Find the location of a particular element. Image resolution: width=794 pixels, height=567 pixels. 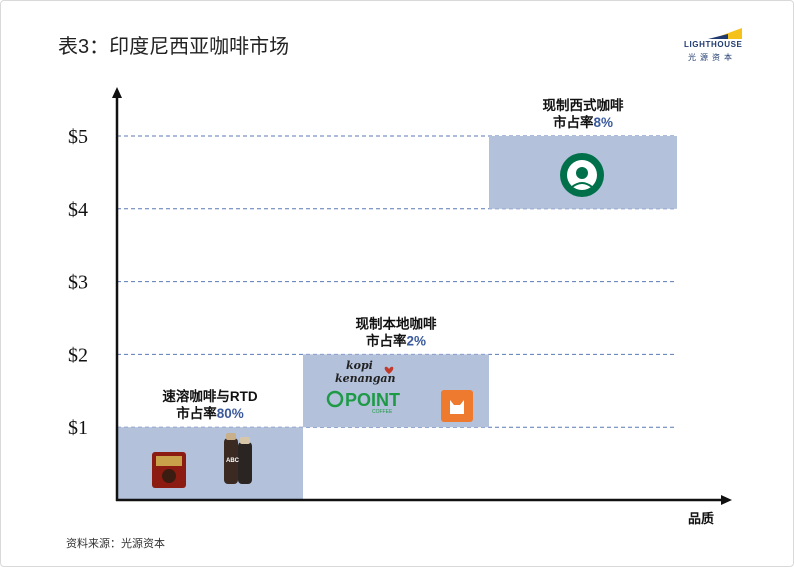

point-coffee-brand-icon: POINT COFFEE is located at coordinates (363, 402).